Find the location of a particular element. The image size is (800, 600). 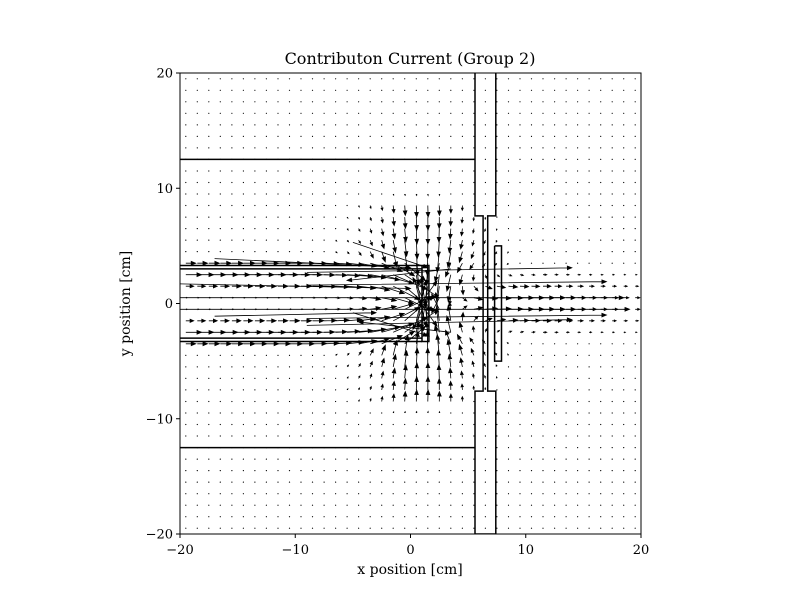

x-tick-label: 10 is located at coordinates (525, 550).